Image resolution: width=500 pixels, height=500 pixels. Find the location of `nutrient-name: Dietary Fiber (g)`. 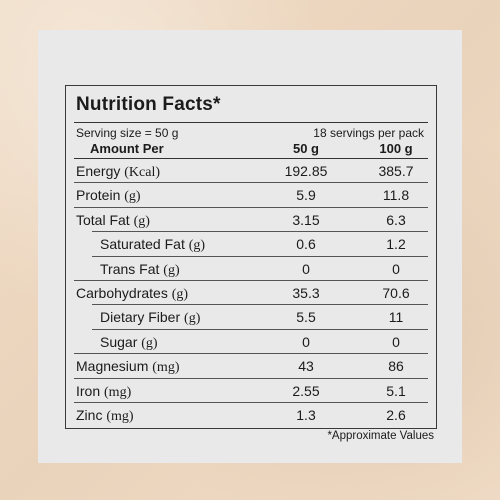

nutrient-name: Dietary Fiber (g) is located at coordinates (150, 318).